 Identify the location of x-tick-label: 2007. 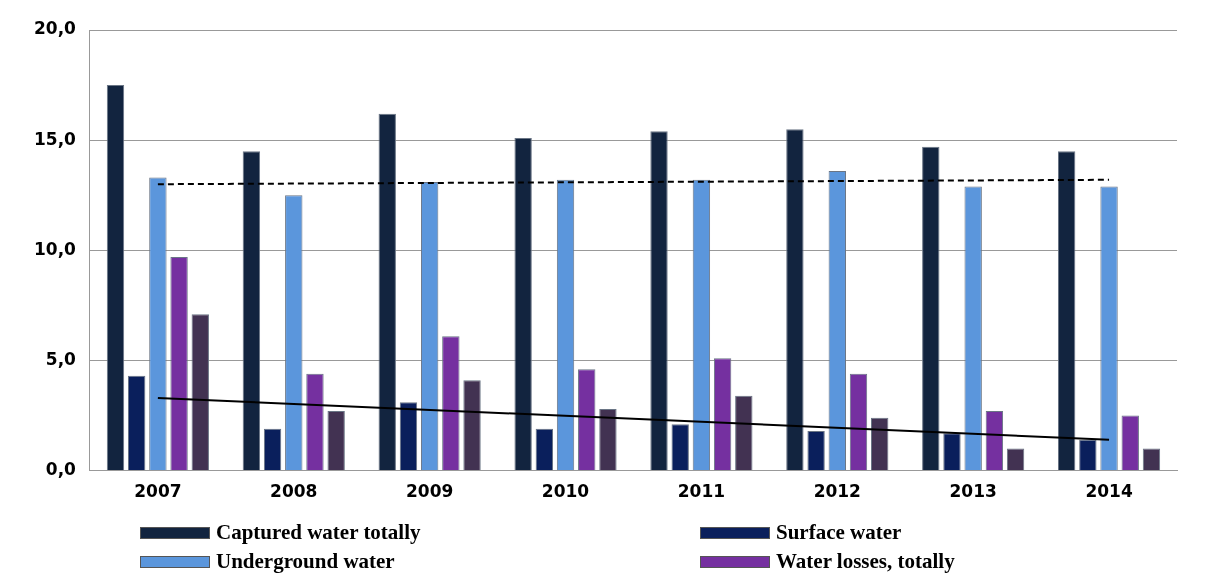
(158, 491).